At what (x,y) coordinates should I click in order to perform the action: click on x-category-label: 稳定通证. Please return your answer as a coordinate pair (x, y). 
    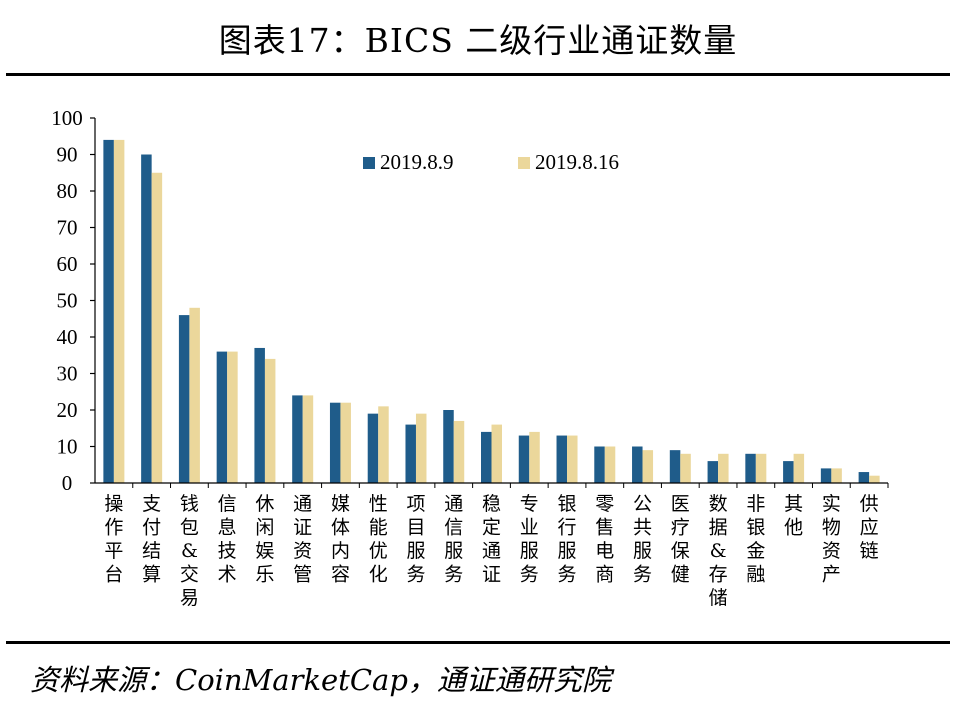
    Looking at the image, I should click on (491, 539).